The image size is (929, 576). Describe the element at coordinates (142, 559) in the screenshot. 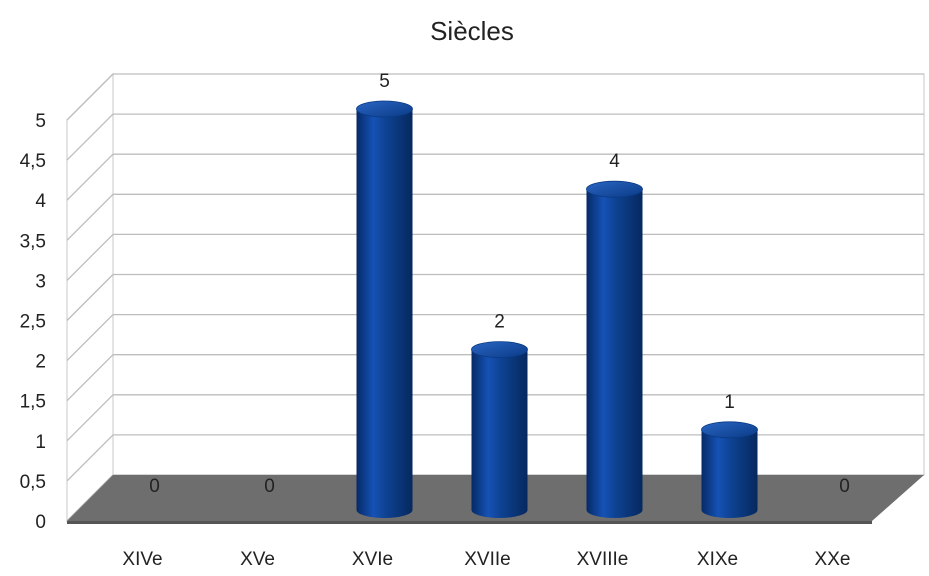

I see `x-tick-label: XIVe` at that location.